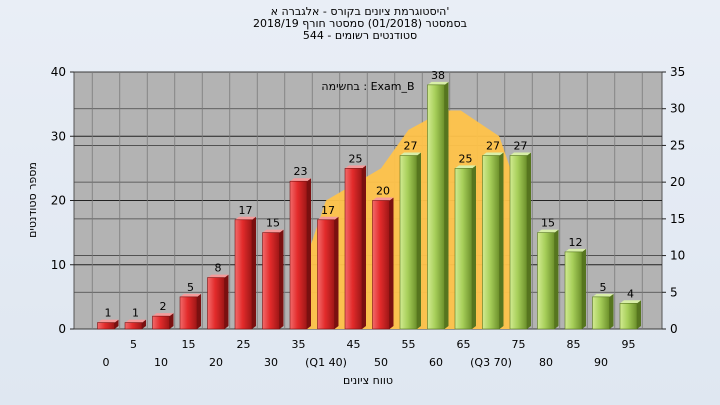 This screenshot has width=720, height=405. I want to click on bar-value-label: 8, so click(218, 268).